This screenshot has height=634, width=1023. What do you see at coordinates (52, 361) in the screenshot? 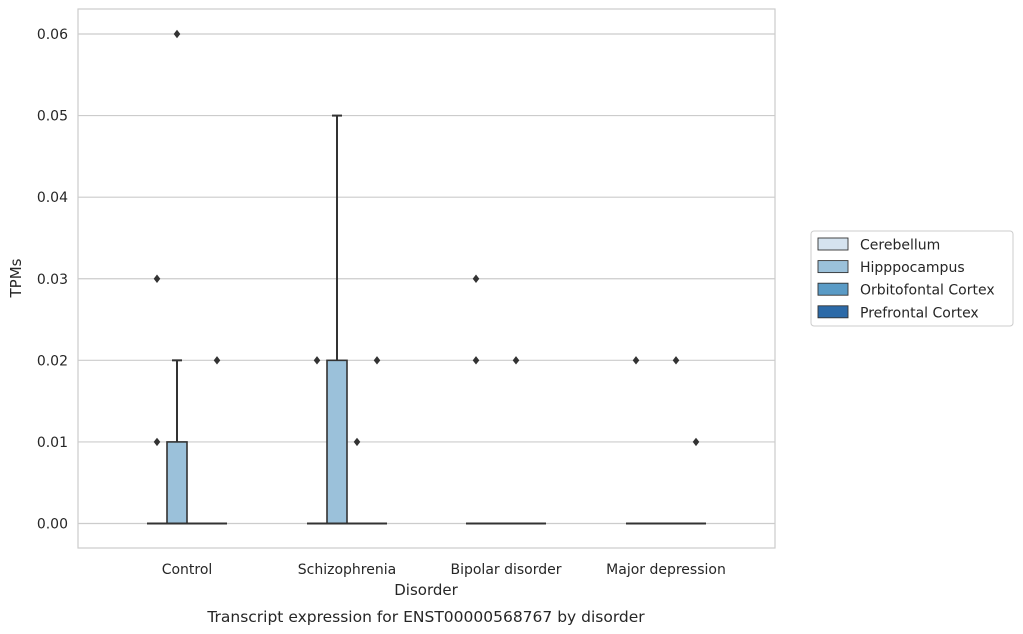
I see `y-tick-label: 0.02` at bounding box center [52, 361].